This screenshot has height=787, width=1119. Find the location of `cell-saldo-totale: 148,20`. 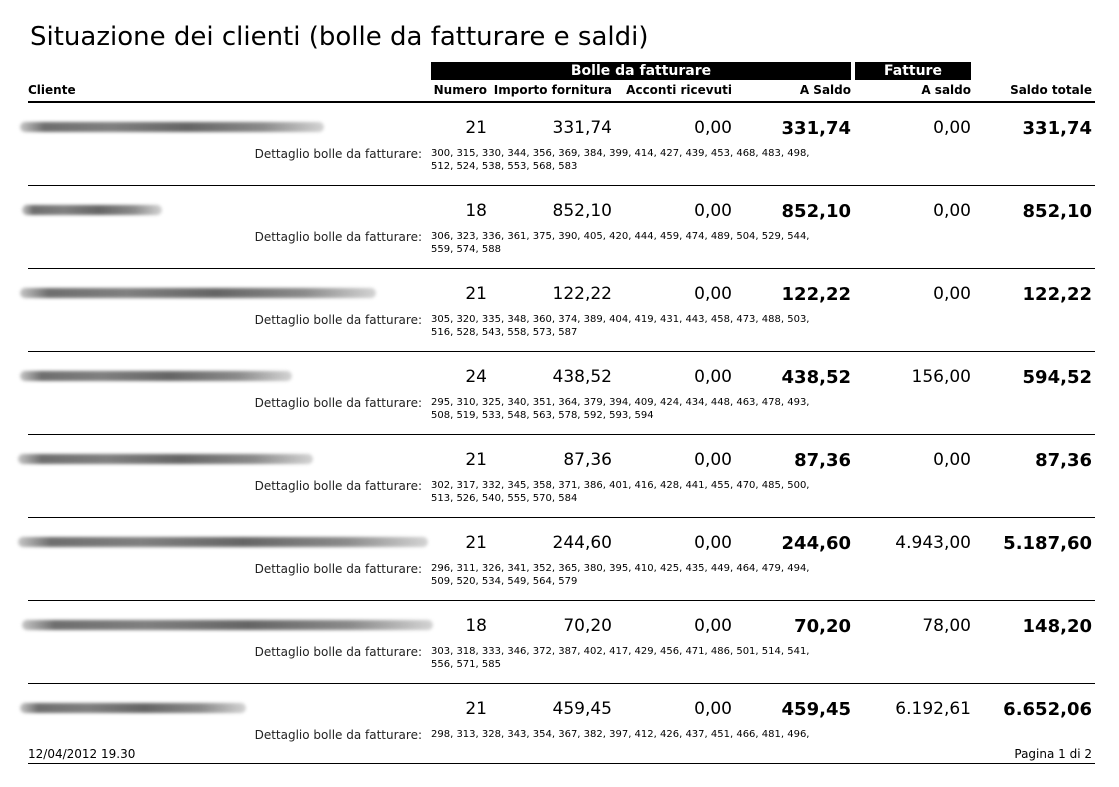

cell-saldo-totale: 148,20 is located at coordinates (1057, 626).